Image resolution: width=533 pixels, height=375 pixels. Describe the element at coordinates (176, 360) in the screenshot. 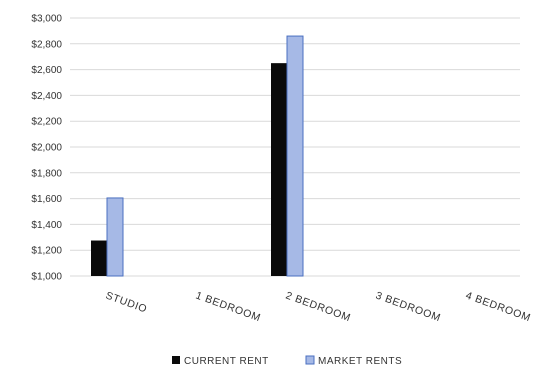

I see `legend-swatch-current-rent` at that location.